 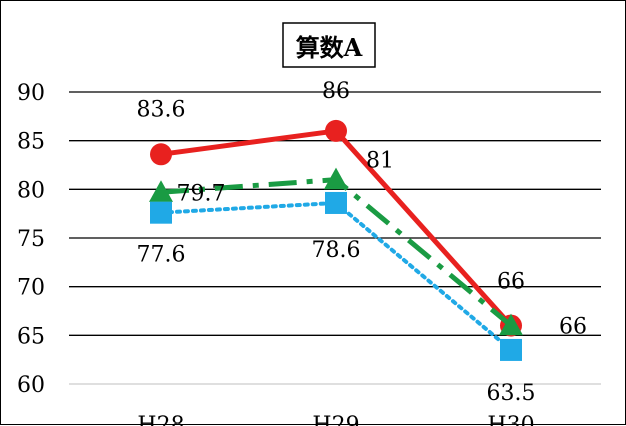 I want to click on x-tick-label: H30, so click(x=510, y=419).